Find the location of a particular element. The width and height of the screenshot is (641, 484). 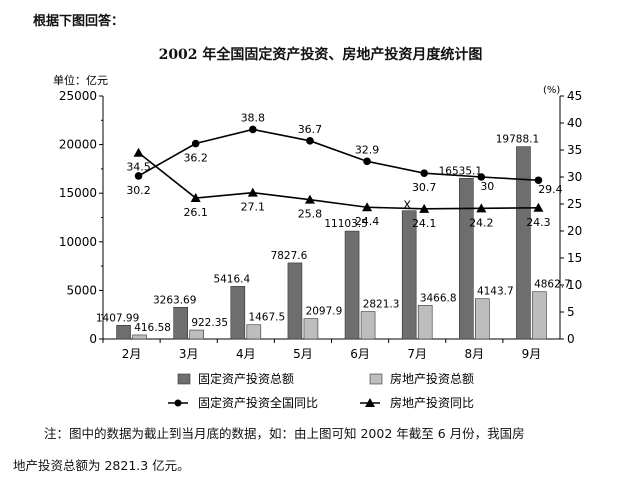

fixed-yoy-line is located at coordinates (338, 155).